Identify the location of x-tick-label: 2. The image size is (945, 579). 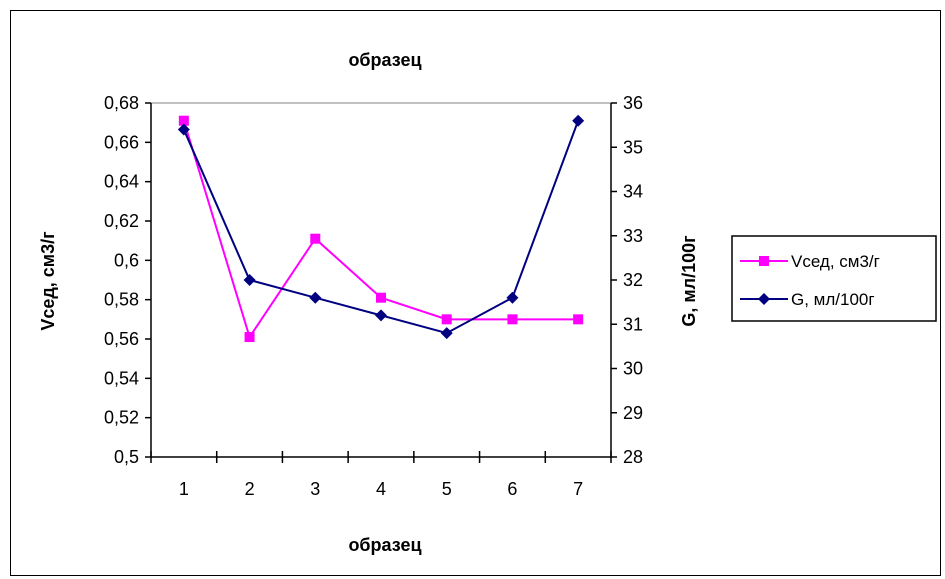
(250, 489).